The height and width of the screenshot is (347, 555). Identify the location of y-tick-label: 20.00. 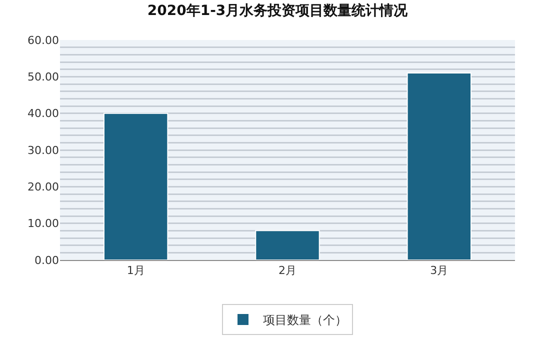
(43, 187).